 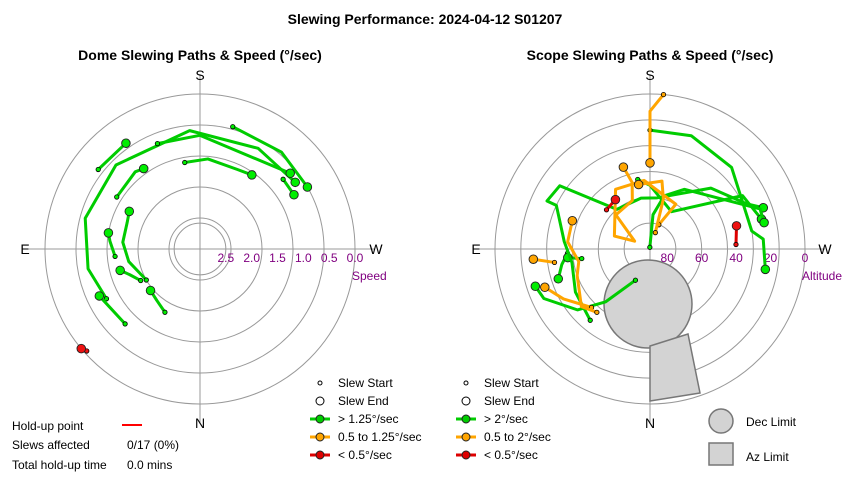 I want to click on dome-radial-ticks: 2.5 2.0 1.5 1.0 0.5 0.0, so click(x=290, y=258).